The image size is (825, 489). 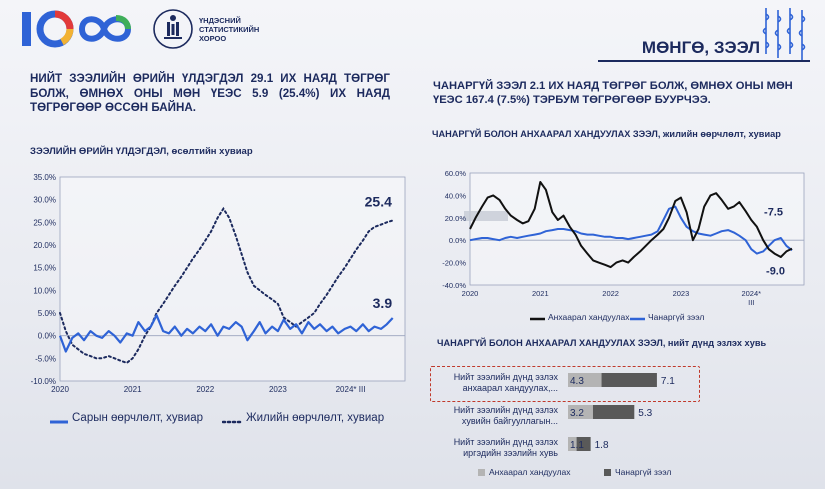 I want to click on share-bar-chart: 4.3 7.1 3.2 5.3 1.1 1.8, so click(x=621, y=412).